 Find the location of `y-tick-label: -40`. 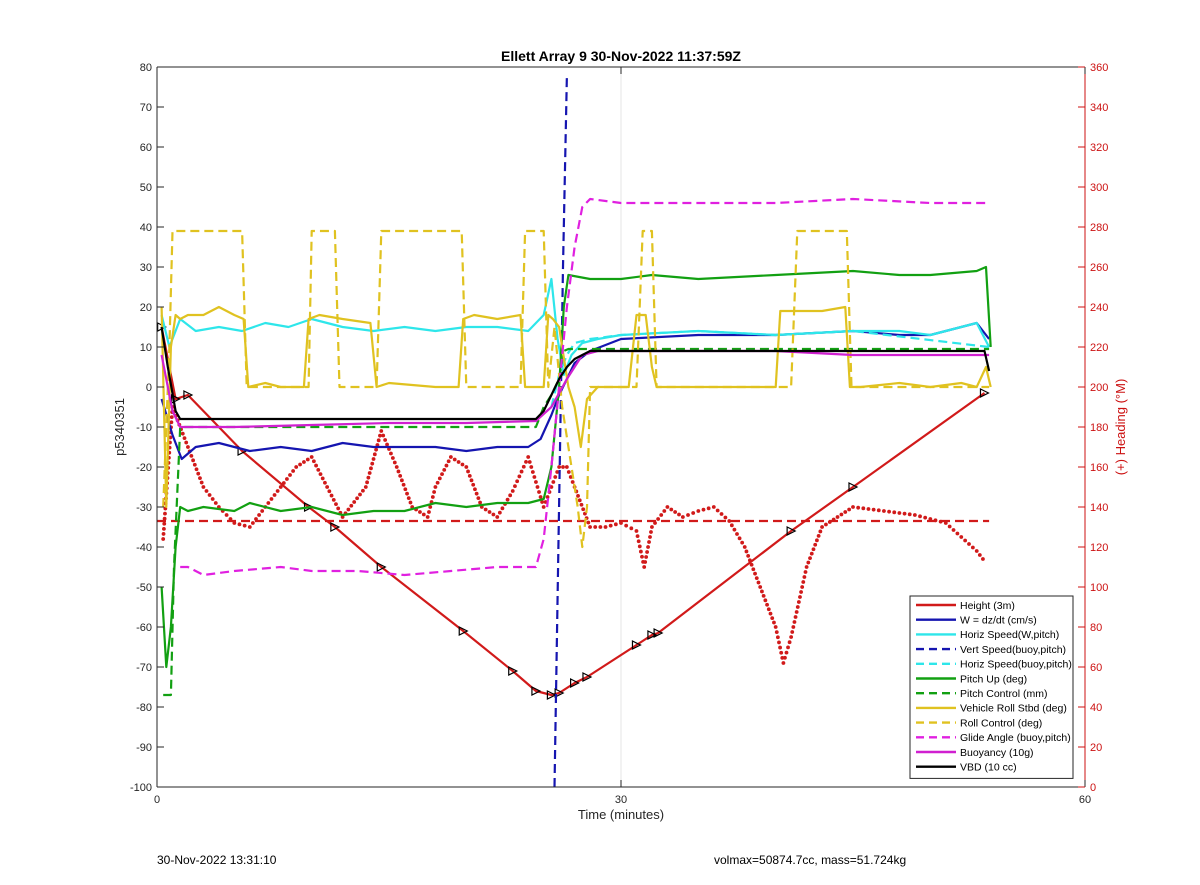

y-tick-label: -40 is located at coordinates (144, 548).